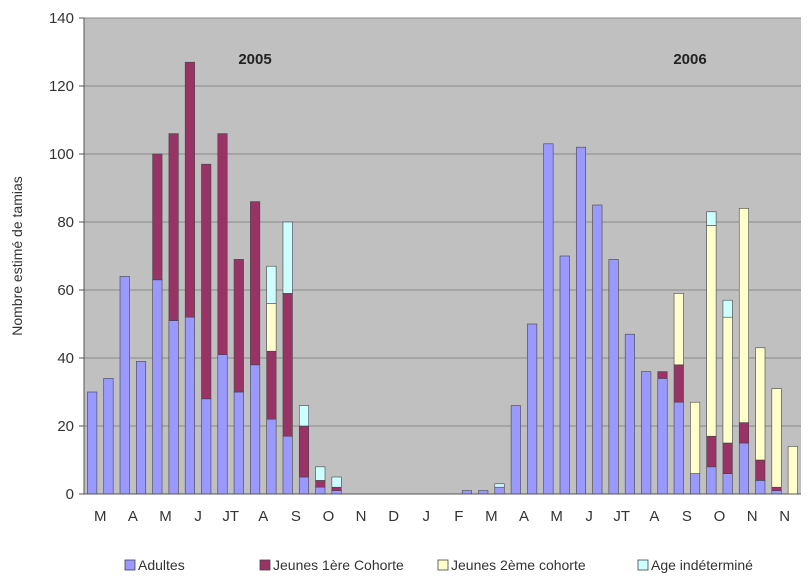 This screenshot has width=808, height=577. What do you see at coordinates (65, 358) in the screenshot?
I see `y-tick-label: 40` at bounding box center [65, 358].